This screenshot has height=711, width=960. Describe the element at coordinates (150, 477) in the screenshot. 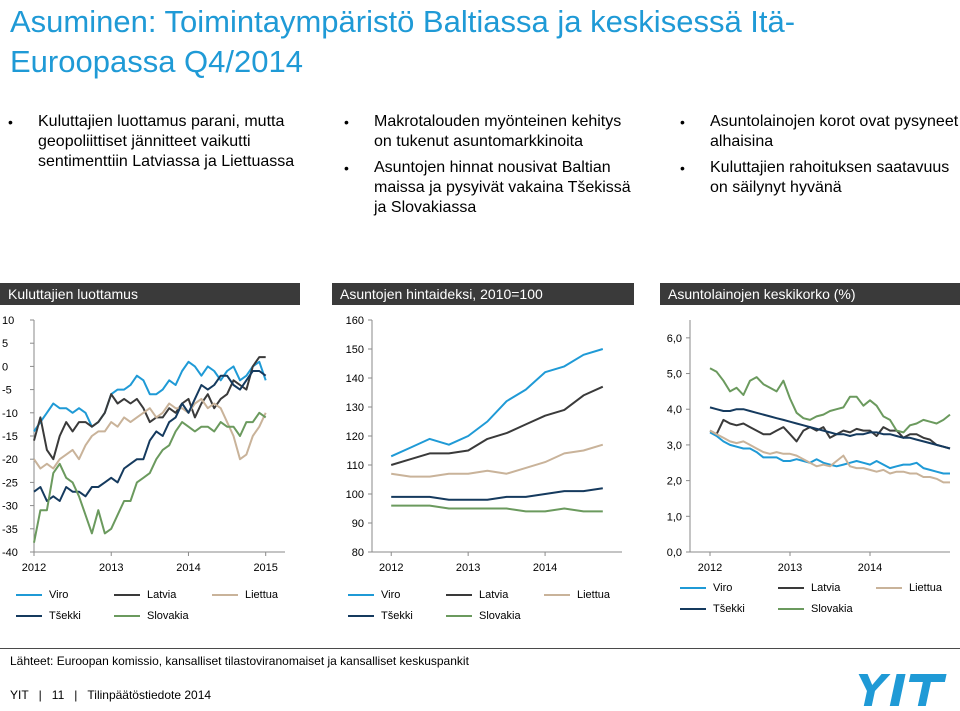

I see `series-line-slovakia` at that location.